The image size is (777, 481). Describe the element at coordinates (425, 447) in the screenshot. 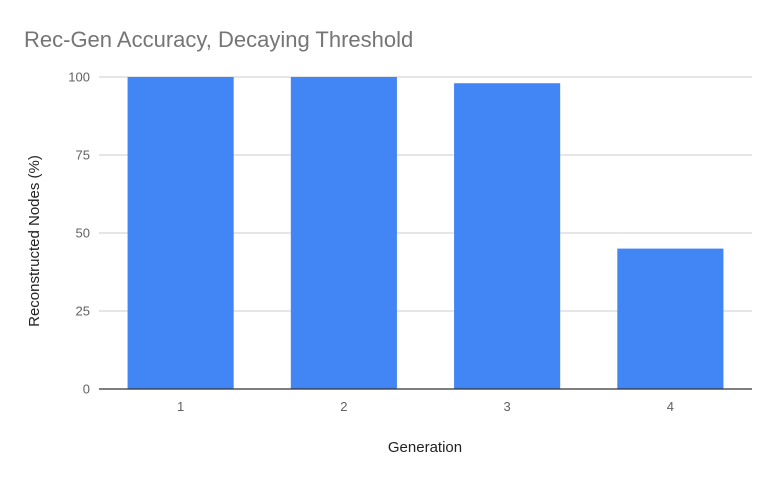

I see `x-axis-title: Generation` at that location.